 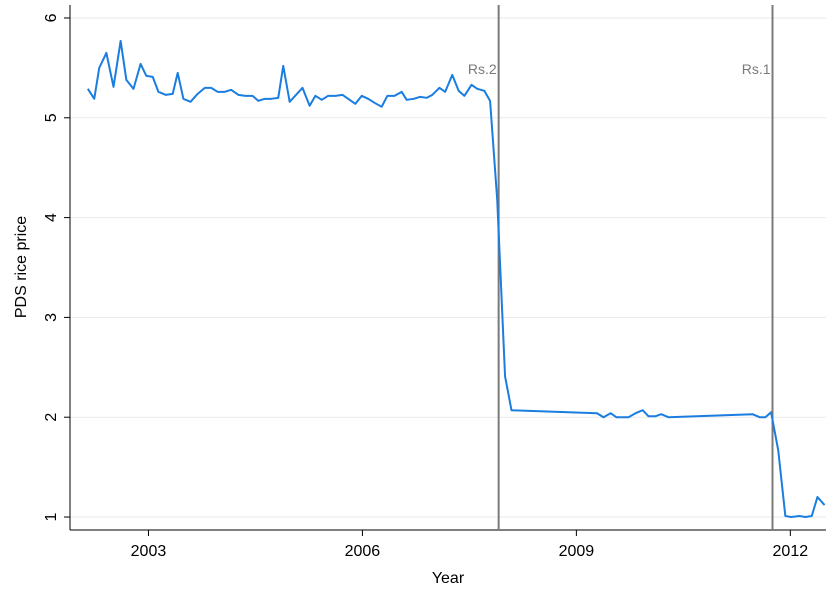 I want to click on y-tick-label: 1, so click(x=51, y=516).